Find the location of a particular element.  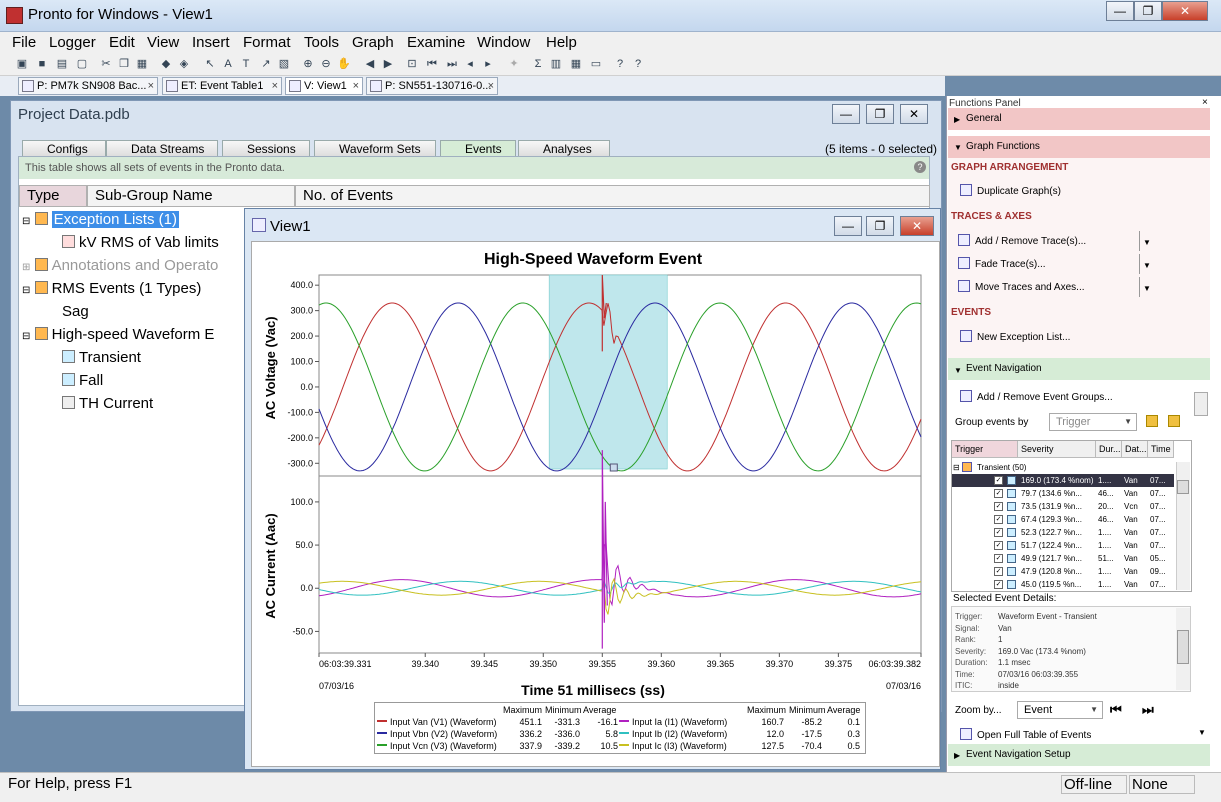

tab-analyses: Analyses is located at coordinates (564, 148).